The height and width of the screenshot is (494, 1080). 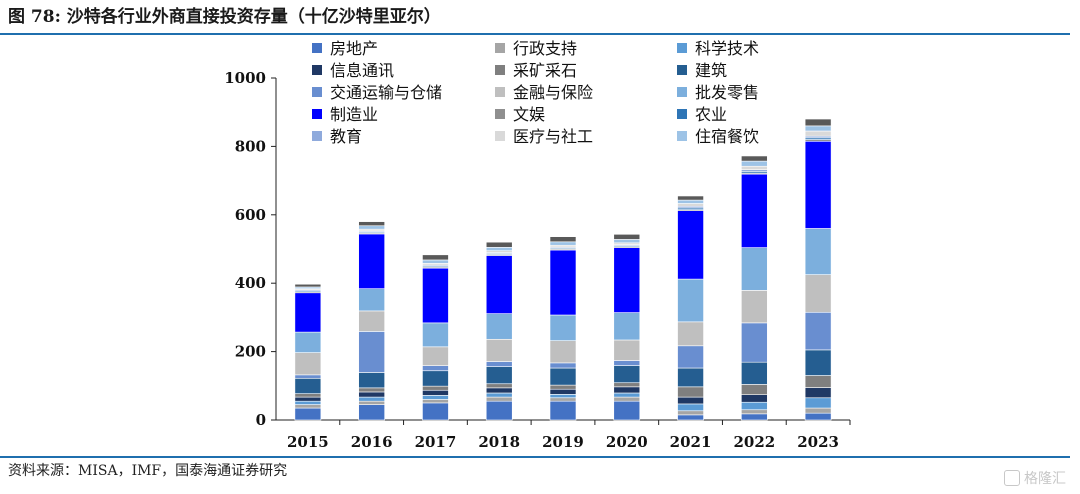 What do you see at coordinates (224, 17) in the screenshot?
I see `page-title: 图 78: 沙特各行业外商直接投资存量（十亿沙特里亚尔）` at bounding box center [224, 17].